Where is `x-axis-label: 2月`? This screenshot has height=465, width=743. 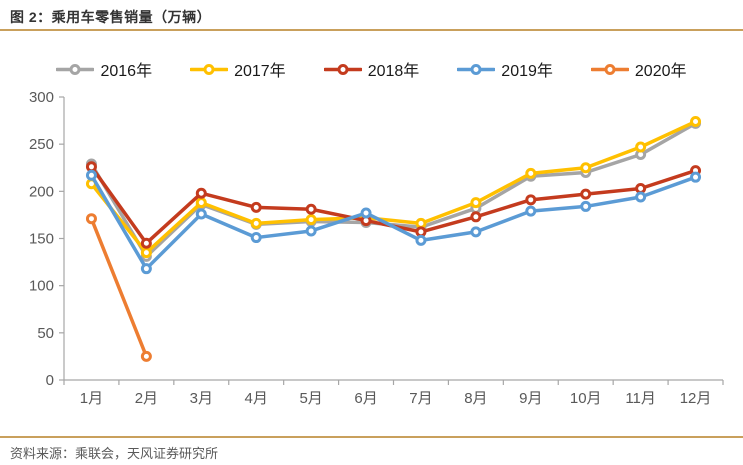 x-axis-label: 2月 is located at coordinates (146, 398).